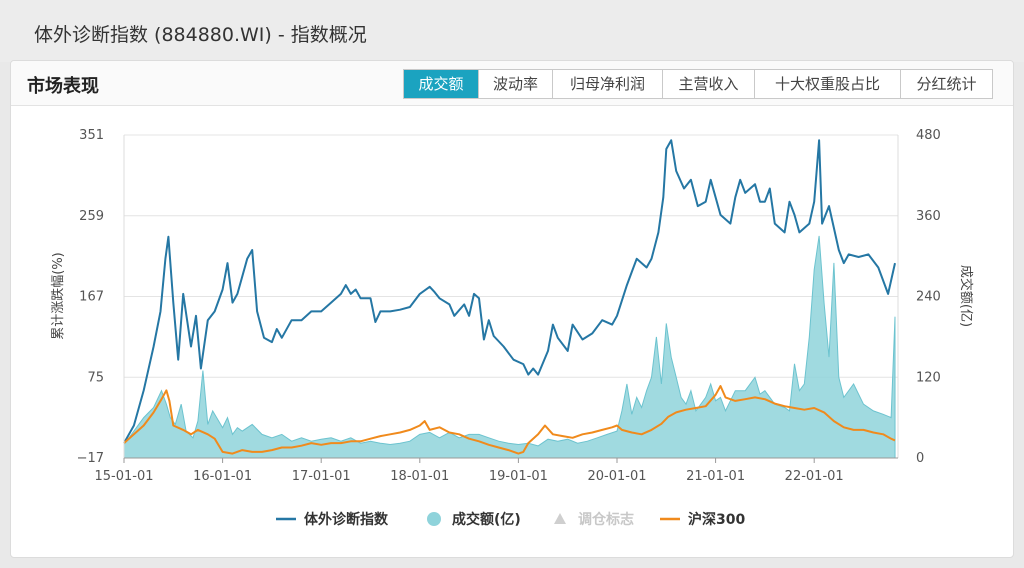 The image size is (1024, 568). What do you see at coordinates (928, 377) in the screenshot?
I see `y2-tick-label: 120` at bounding box center [928, 377].